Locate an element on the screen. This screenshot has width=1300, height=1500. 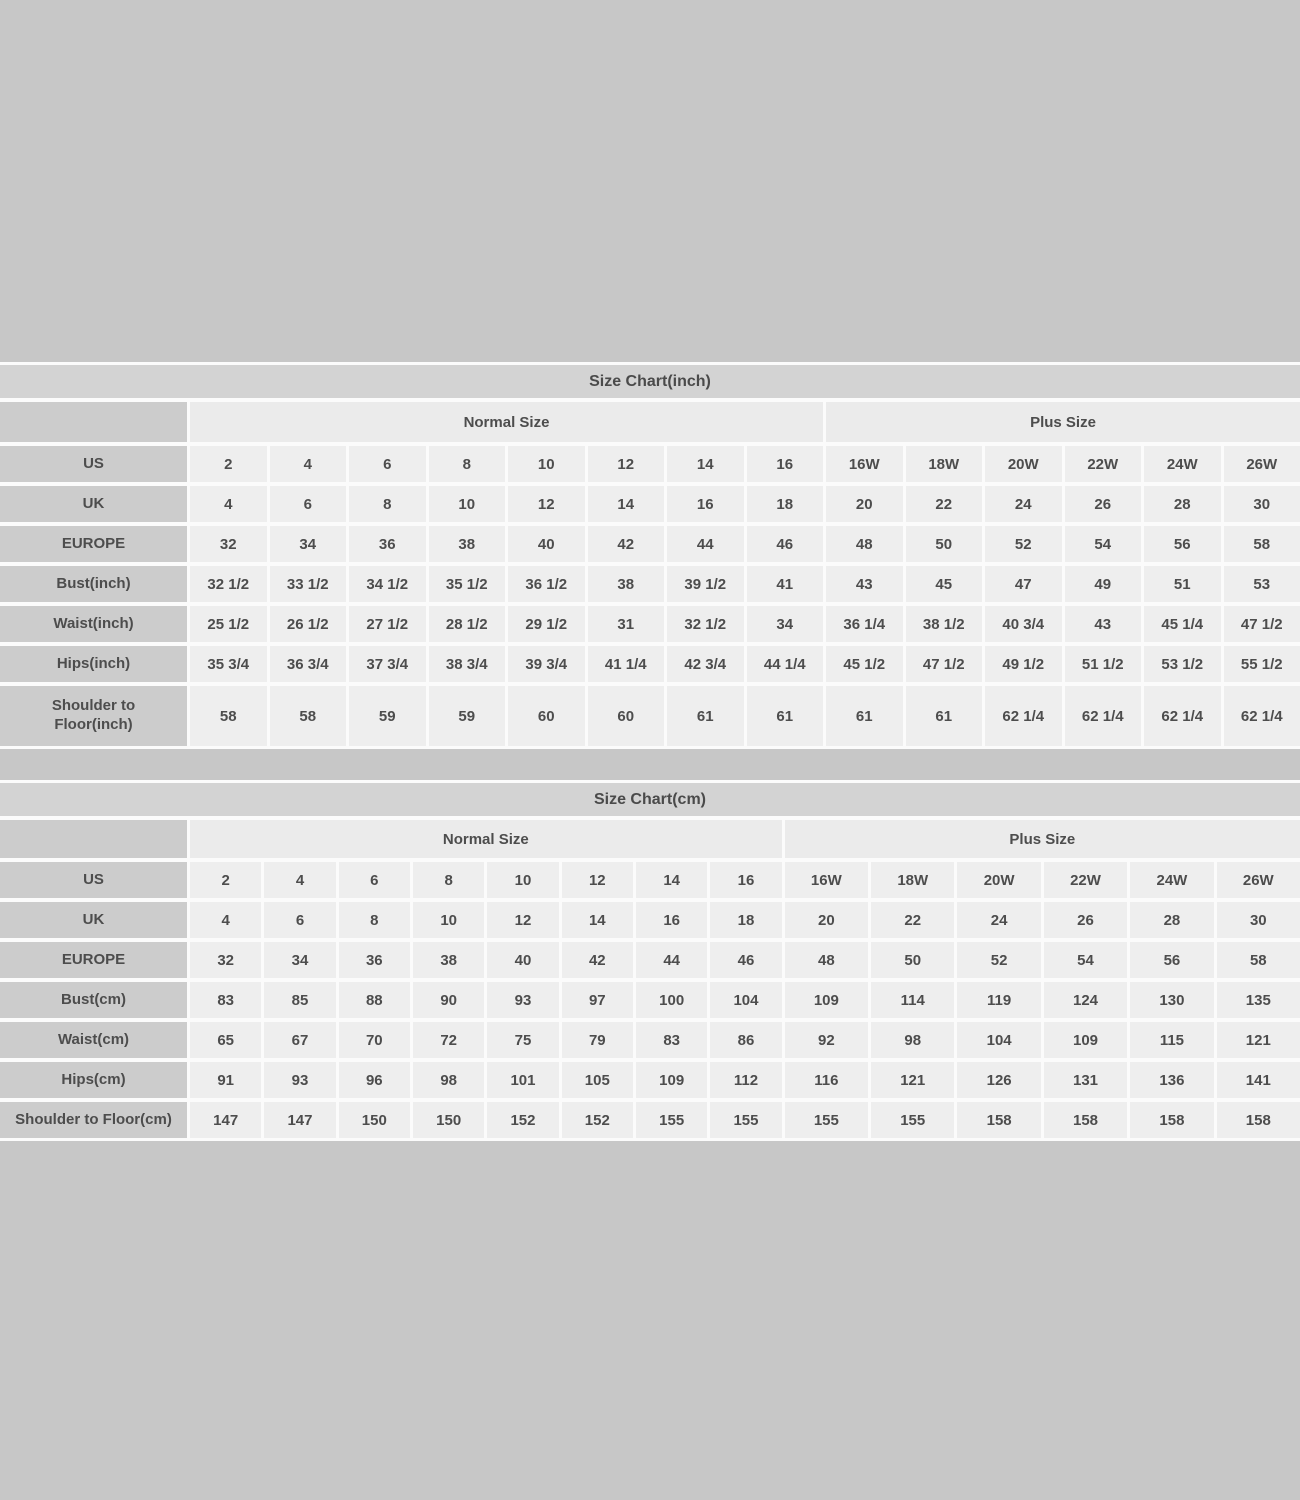
size-value-cell: 97 is located at coordinates (597, 1000).